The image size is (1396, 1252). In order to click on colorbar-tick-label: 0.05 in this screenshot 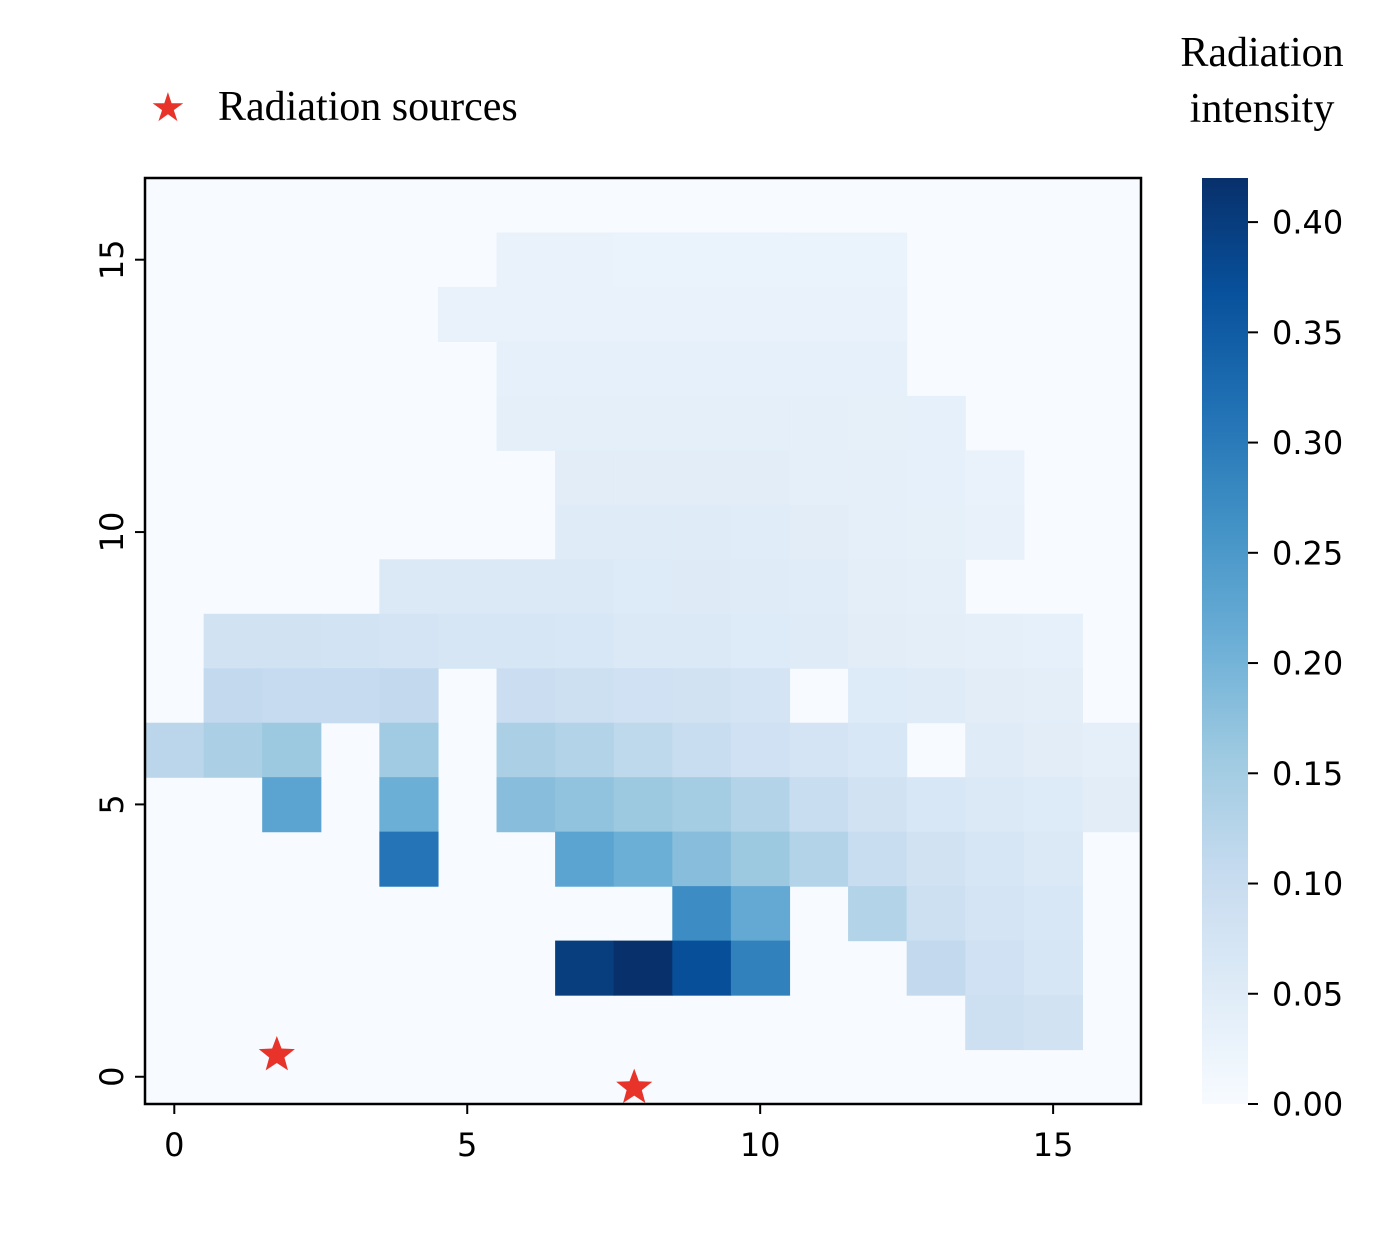, I will do `click(1307, 994)`.